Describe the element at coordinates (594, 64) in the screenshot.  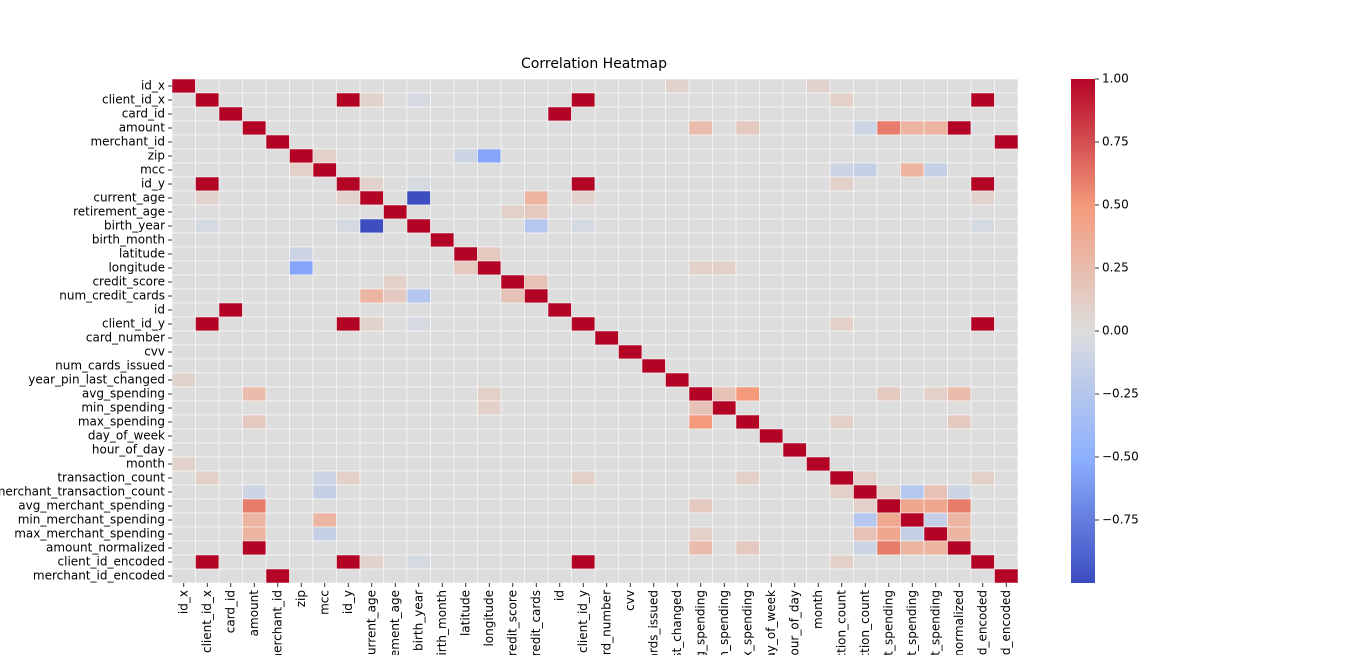
I see `chart-title: Correlation Heatmap` at that location.